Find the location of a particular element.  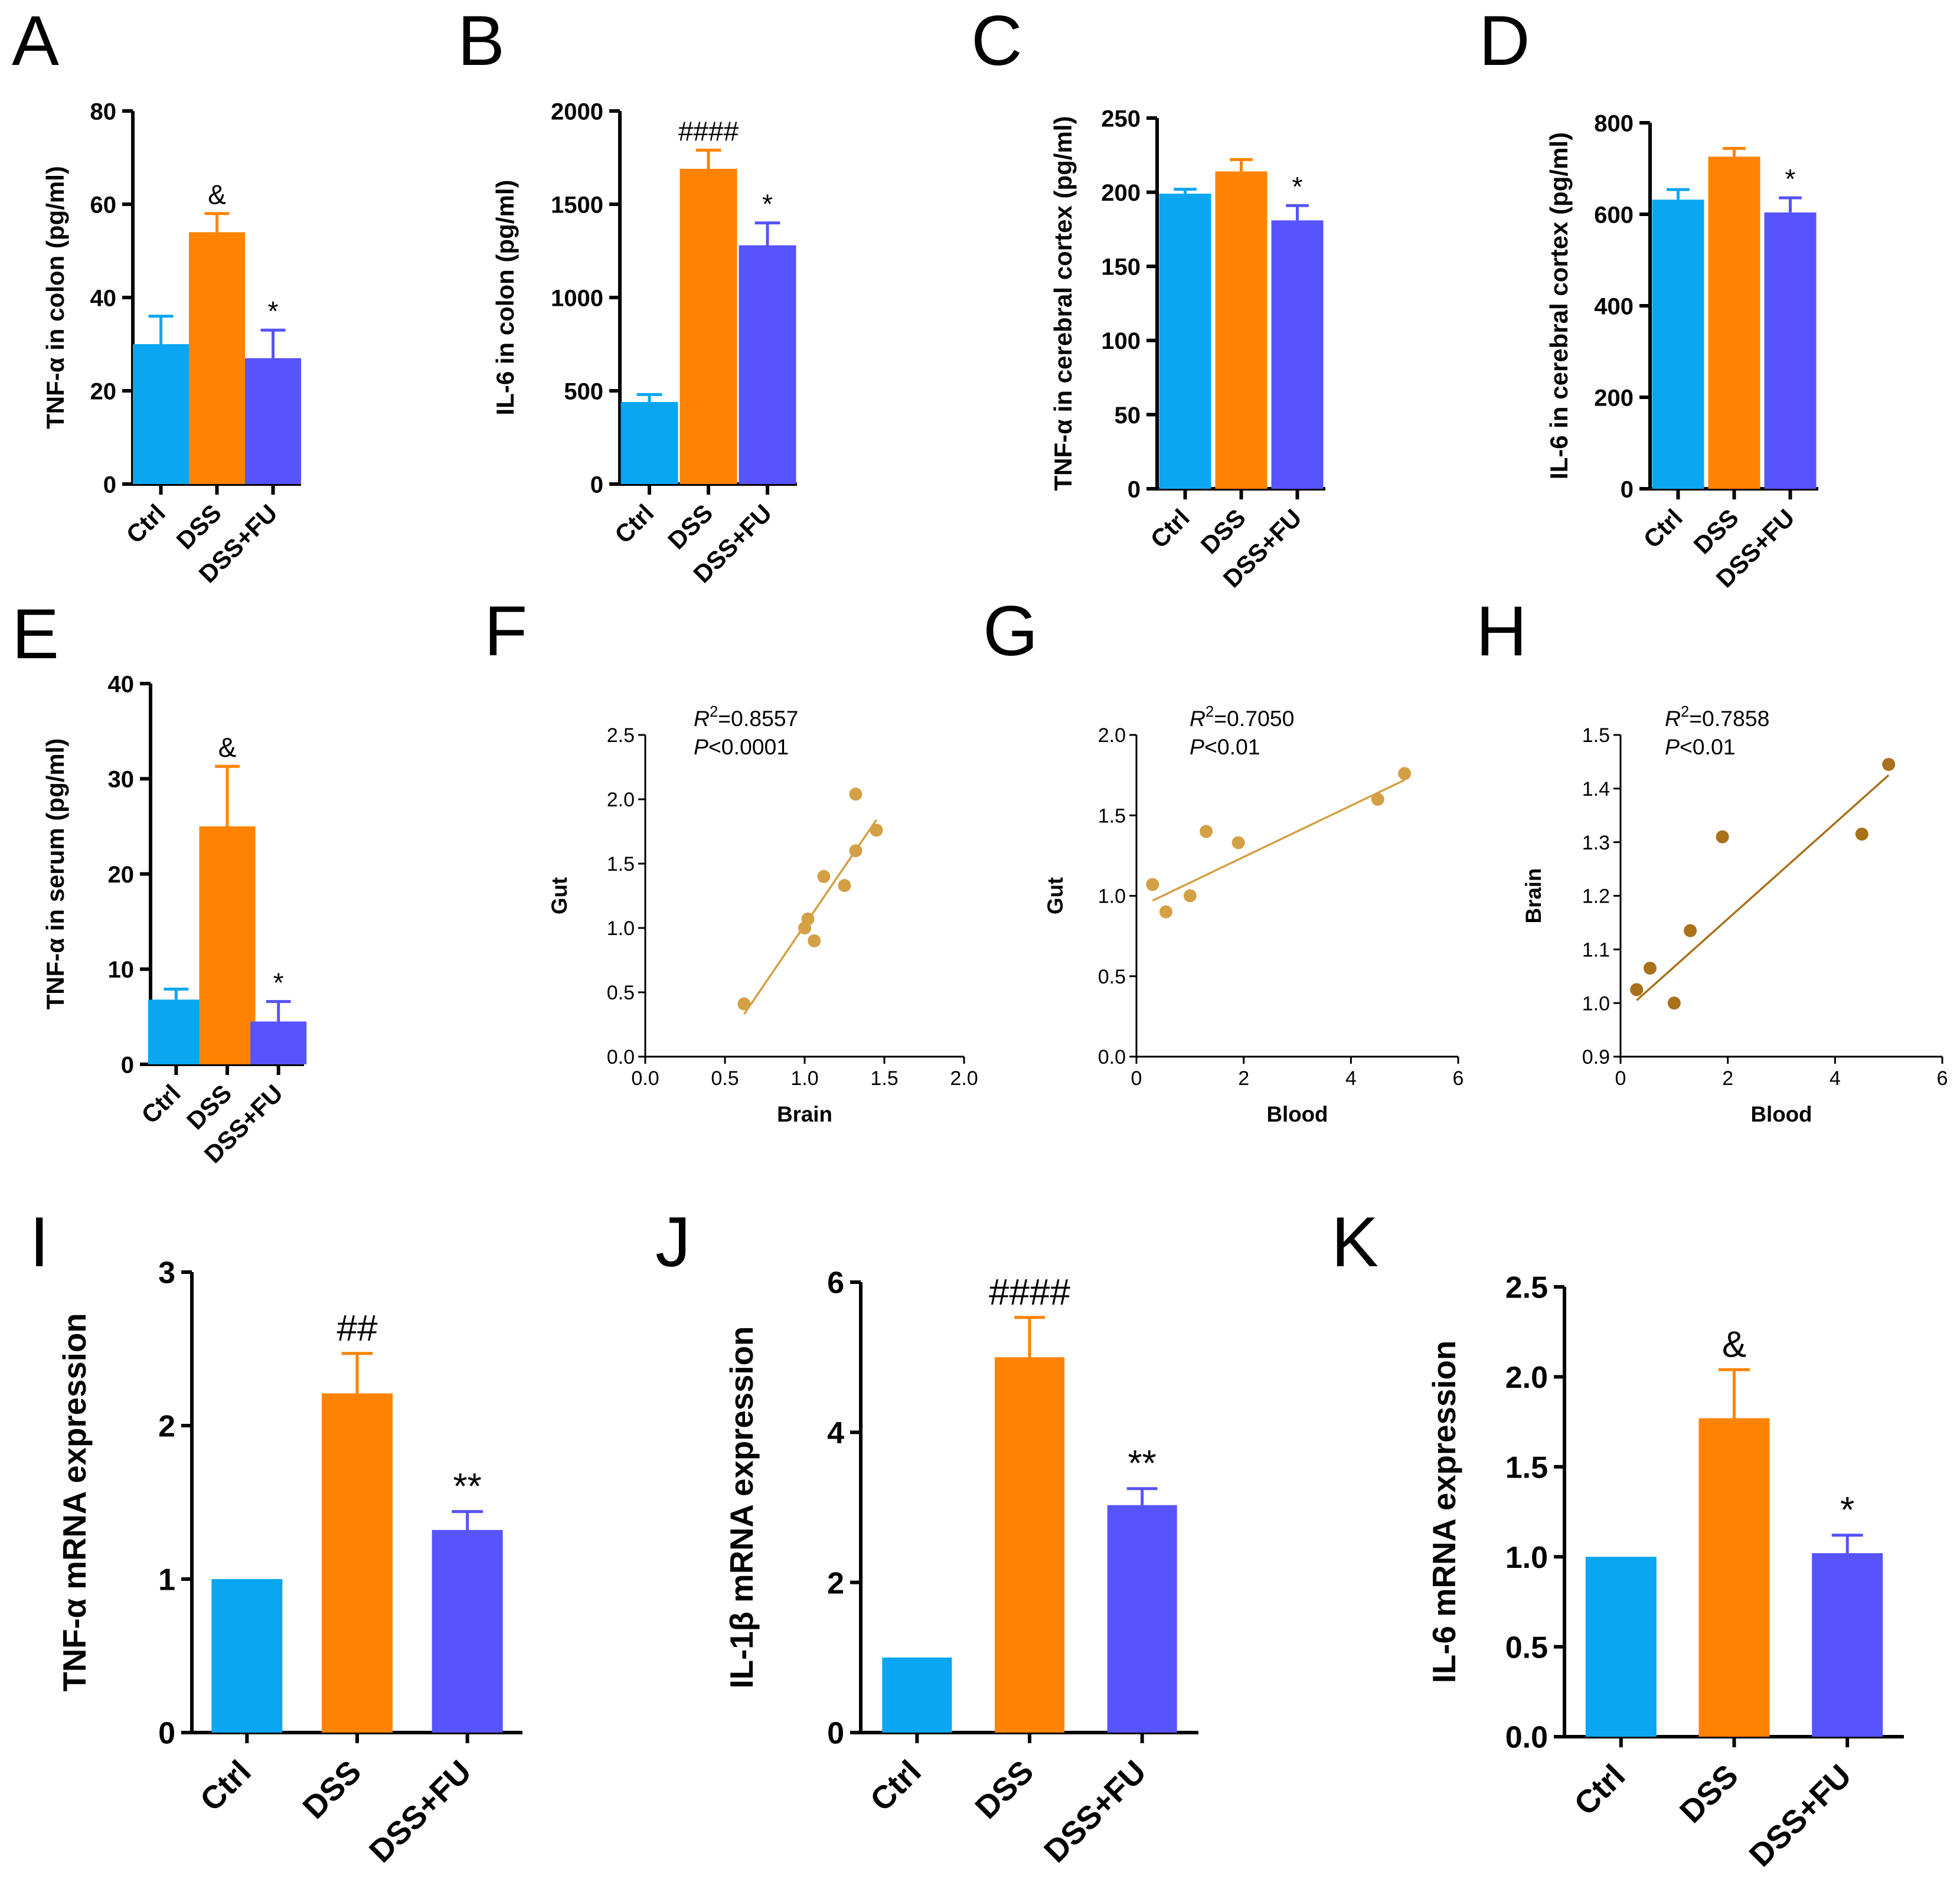

regression-line is located at coordinates (1763, 887).